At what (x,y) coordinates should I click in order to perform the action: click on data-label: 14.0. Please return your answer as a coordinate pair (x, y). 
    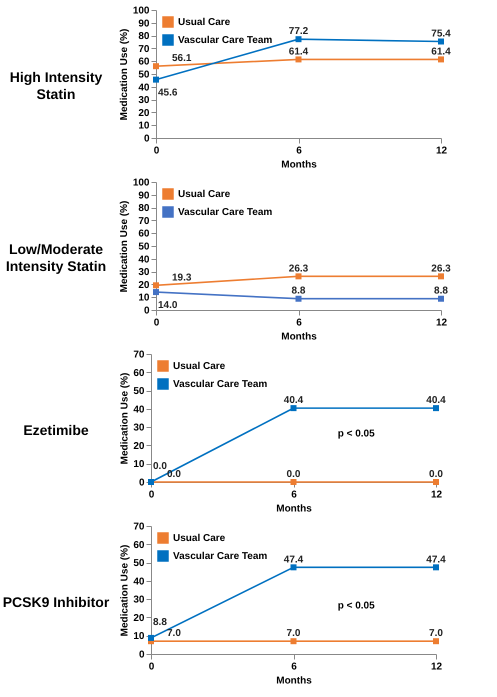
    Looking at the image, I should click on (168, 306).